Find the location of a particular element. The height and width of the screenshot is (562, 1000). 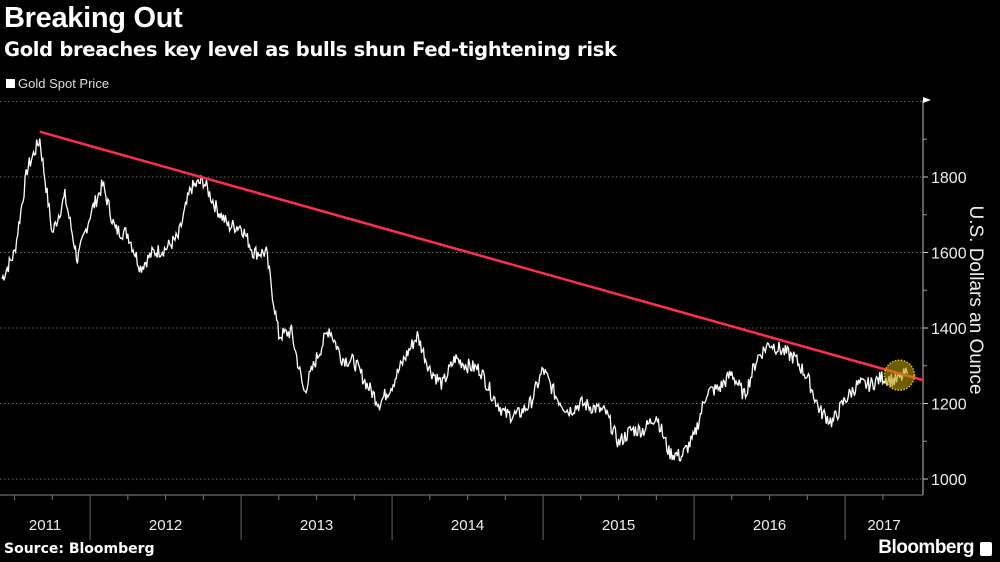

x-tick-label: 2011 is located at coordinates (45, 525).